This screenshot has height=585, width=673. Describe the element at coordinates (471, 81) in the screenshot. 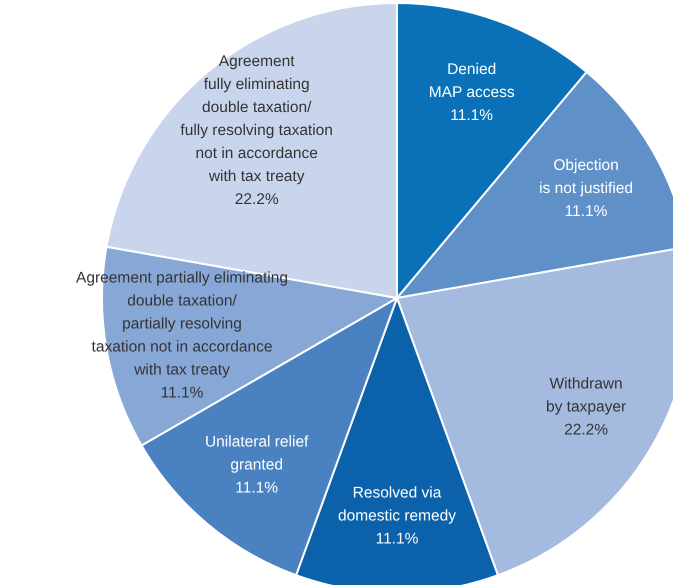

I see `slice-label: Denied MAP access` at that location.